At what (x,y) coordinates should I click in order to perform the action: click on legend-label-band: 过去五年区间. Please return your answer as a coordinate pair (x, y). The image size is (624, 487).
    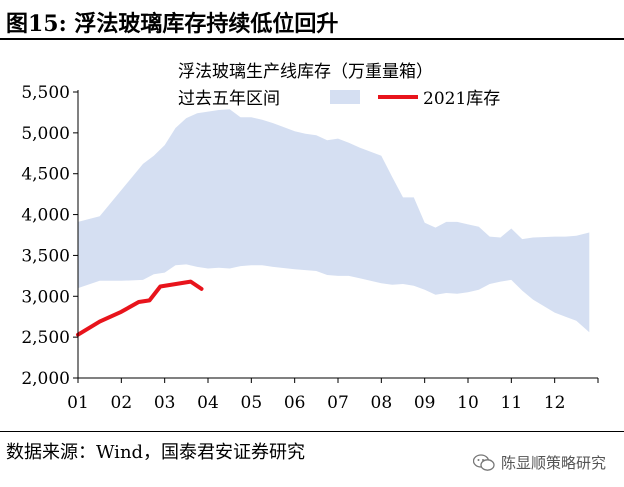
    Looking at the image, I should click on (229, 99).